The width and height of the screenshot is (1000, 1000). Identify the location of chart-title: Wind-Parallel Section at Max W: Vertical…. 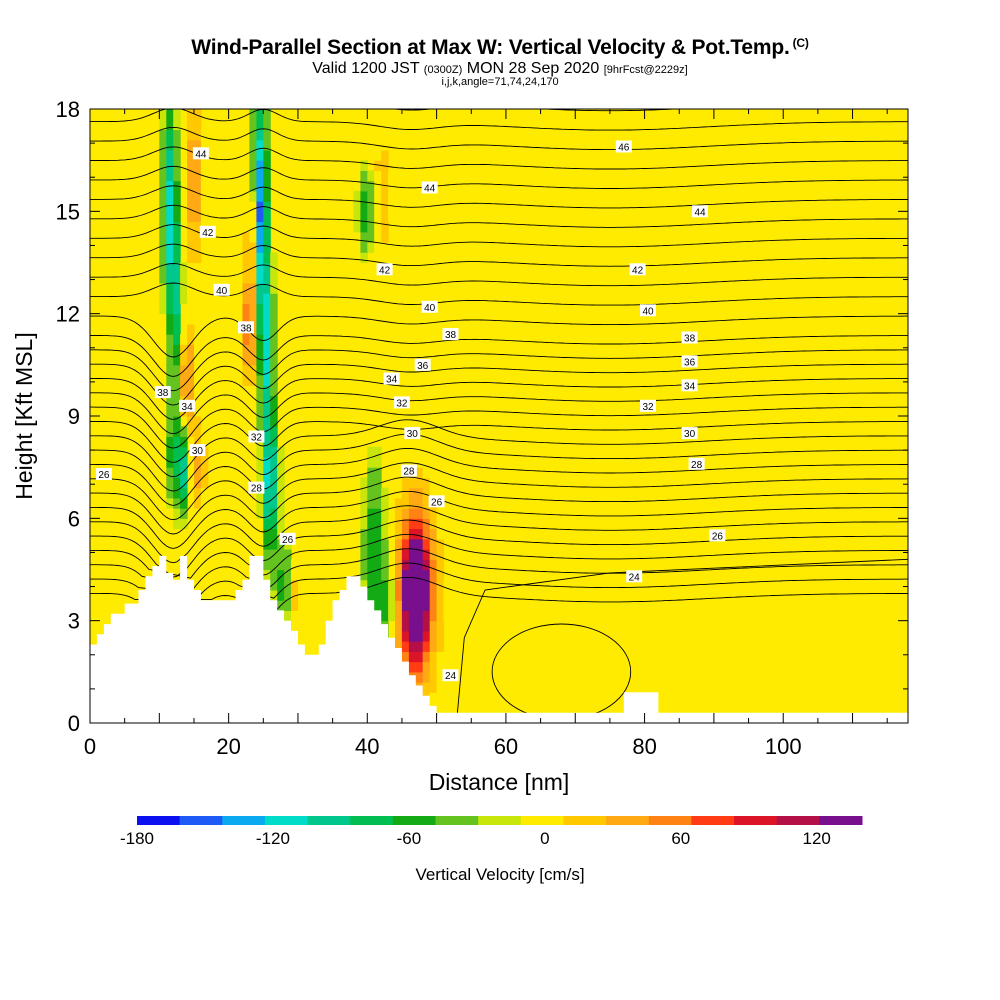
(500, 47).